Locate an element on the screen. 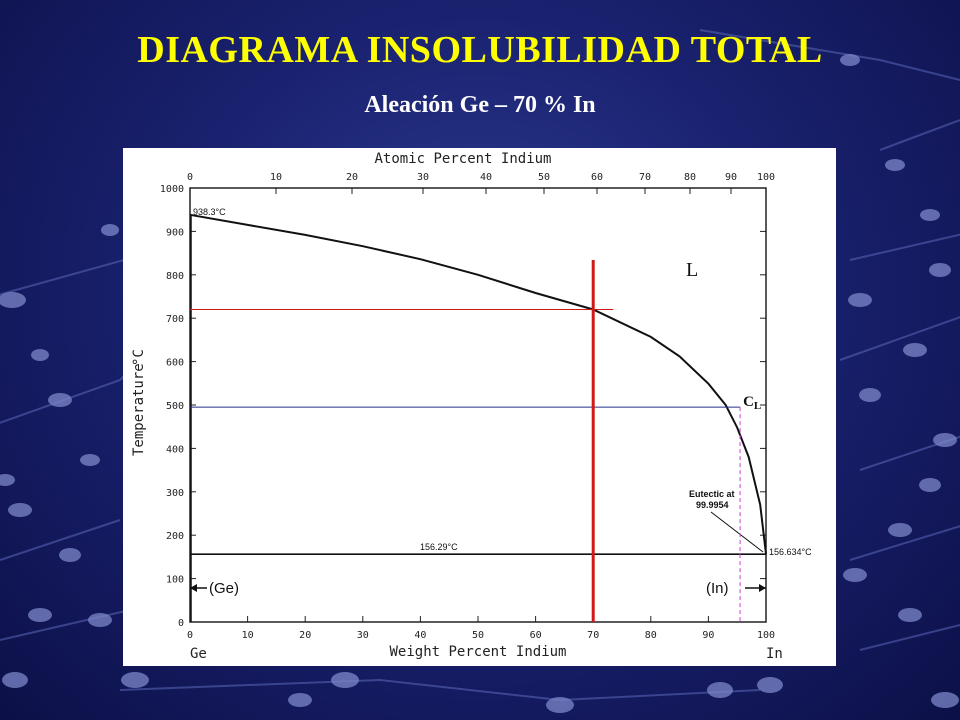 The width and height of the screenshot is (960, 720). top-ticks: 0 10 20 30 40 50 60 70 80 90 100 is located at coordinates (481, 183).